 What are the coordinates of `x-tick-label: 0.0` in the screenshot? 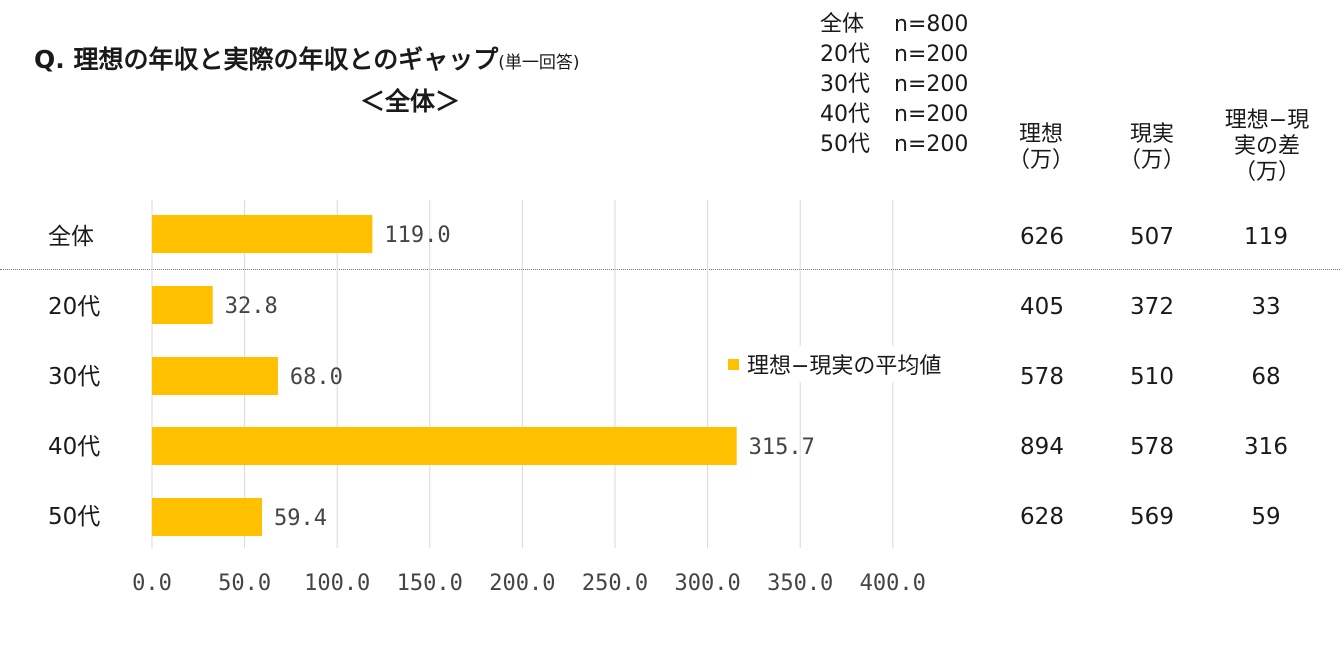 It's located at (152, 583).